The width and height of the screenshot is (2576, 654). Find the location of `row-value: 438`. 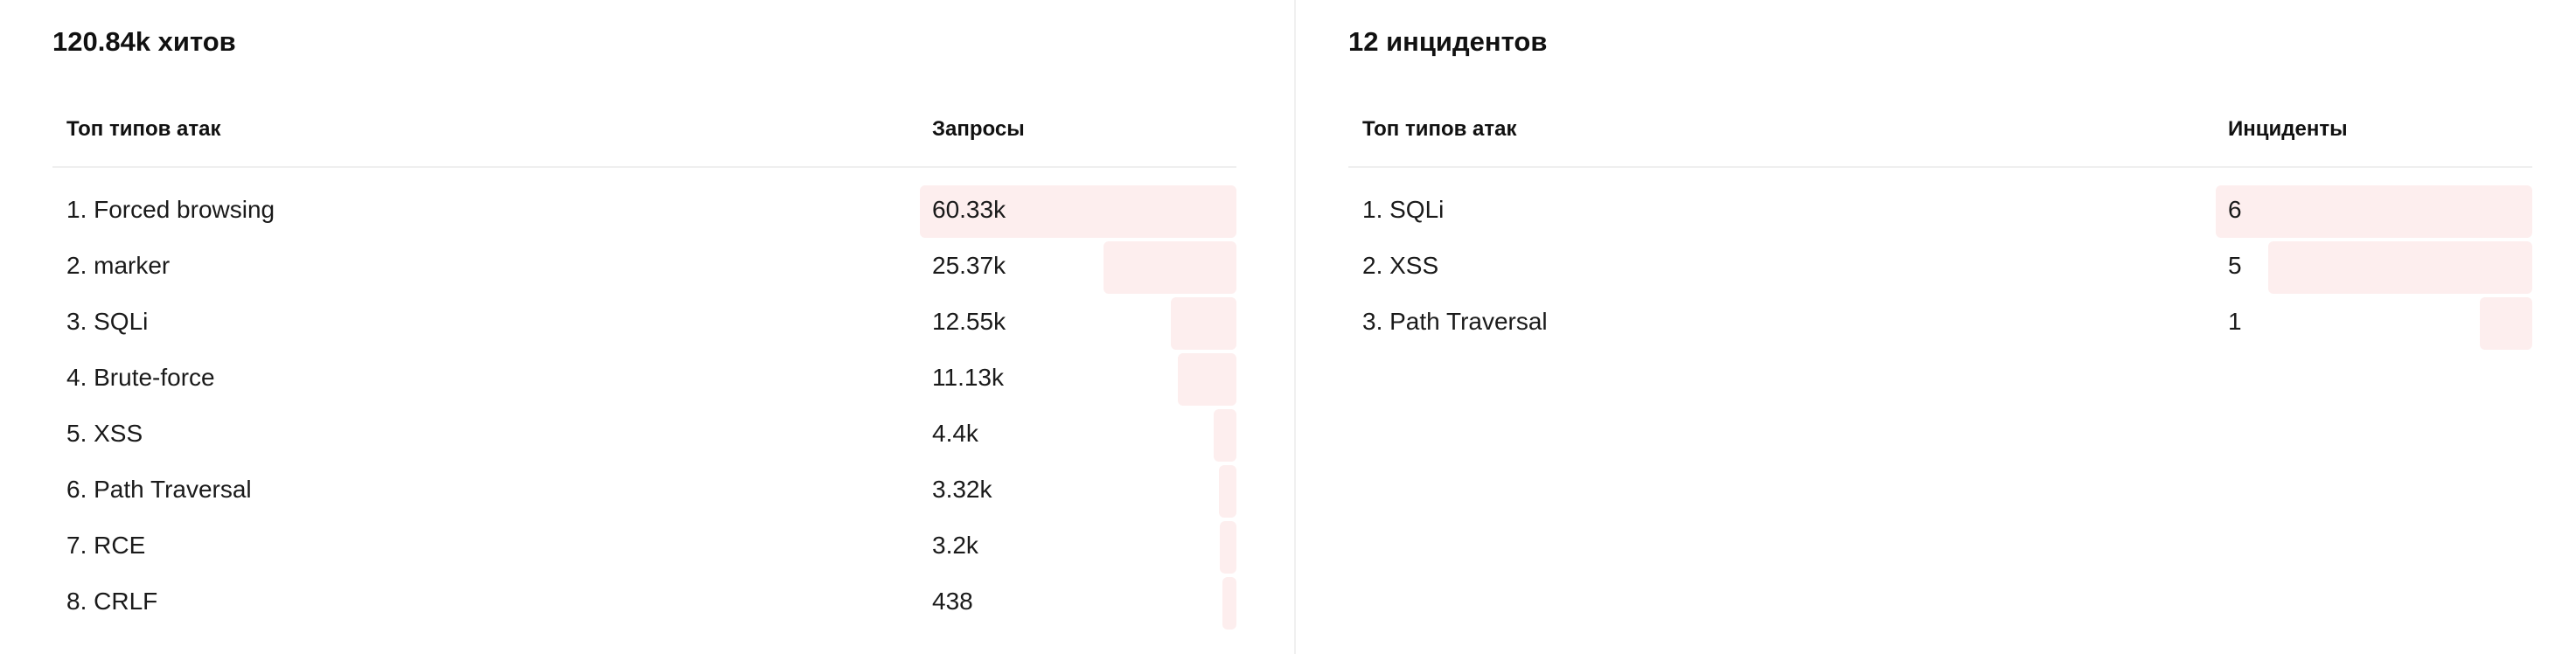

row-value: 438 is located at coordinates (952, 602).